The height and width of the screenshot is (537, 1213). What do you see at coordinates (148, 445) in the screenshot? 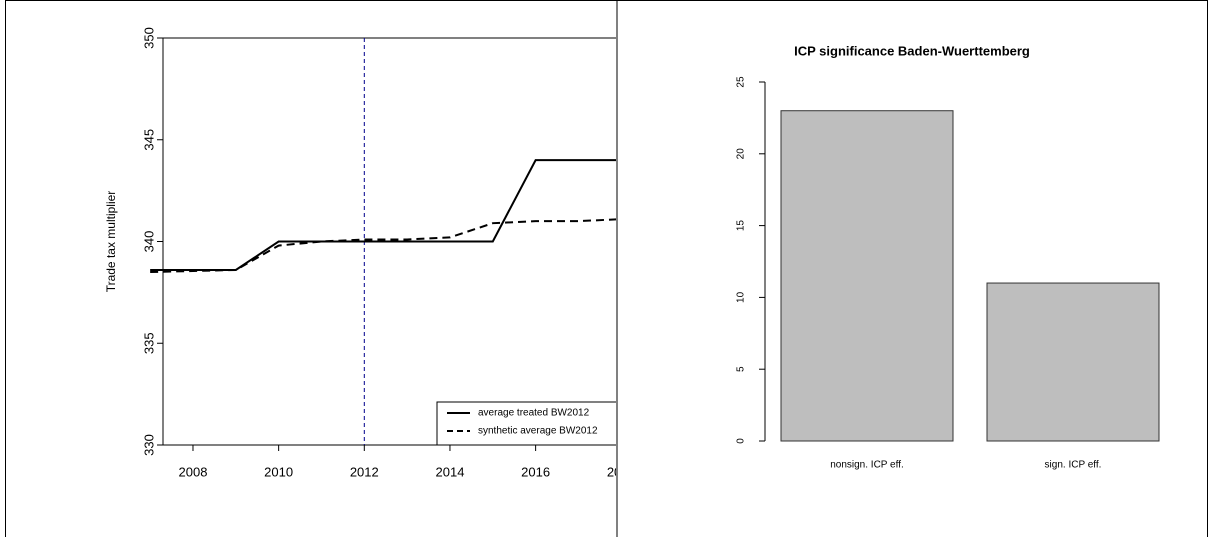
I see `y-tick-label: 330` at bounding box center [148, 445].